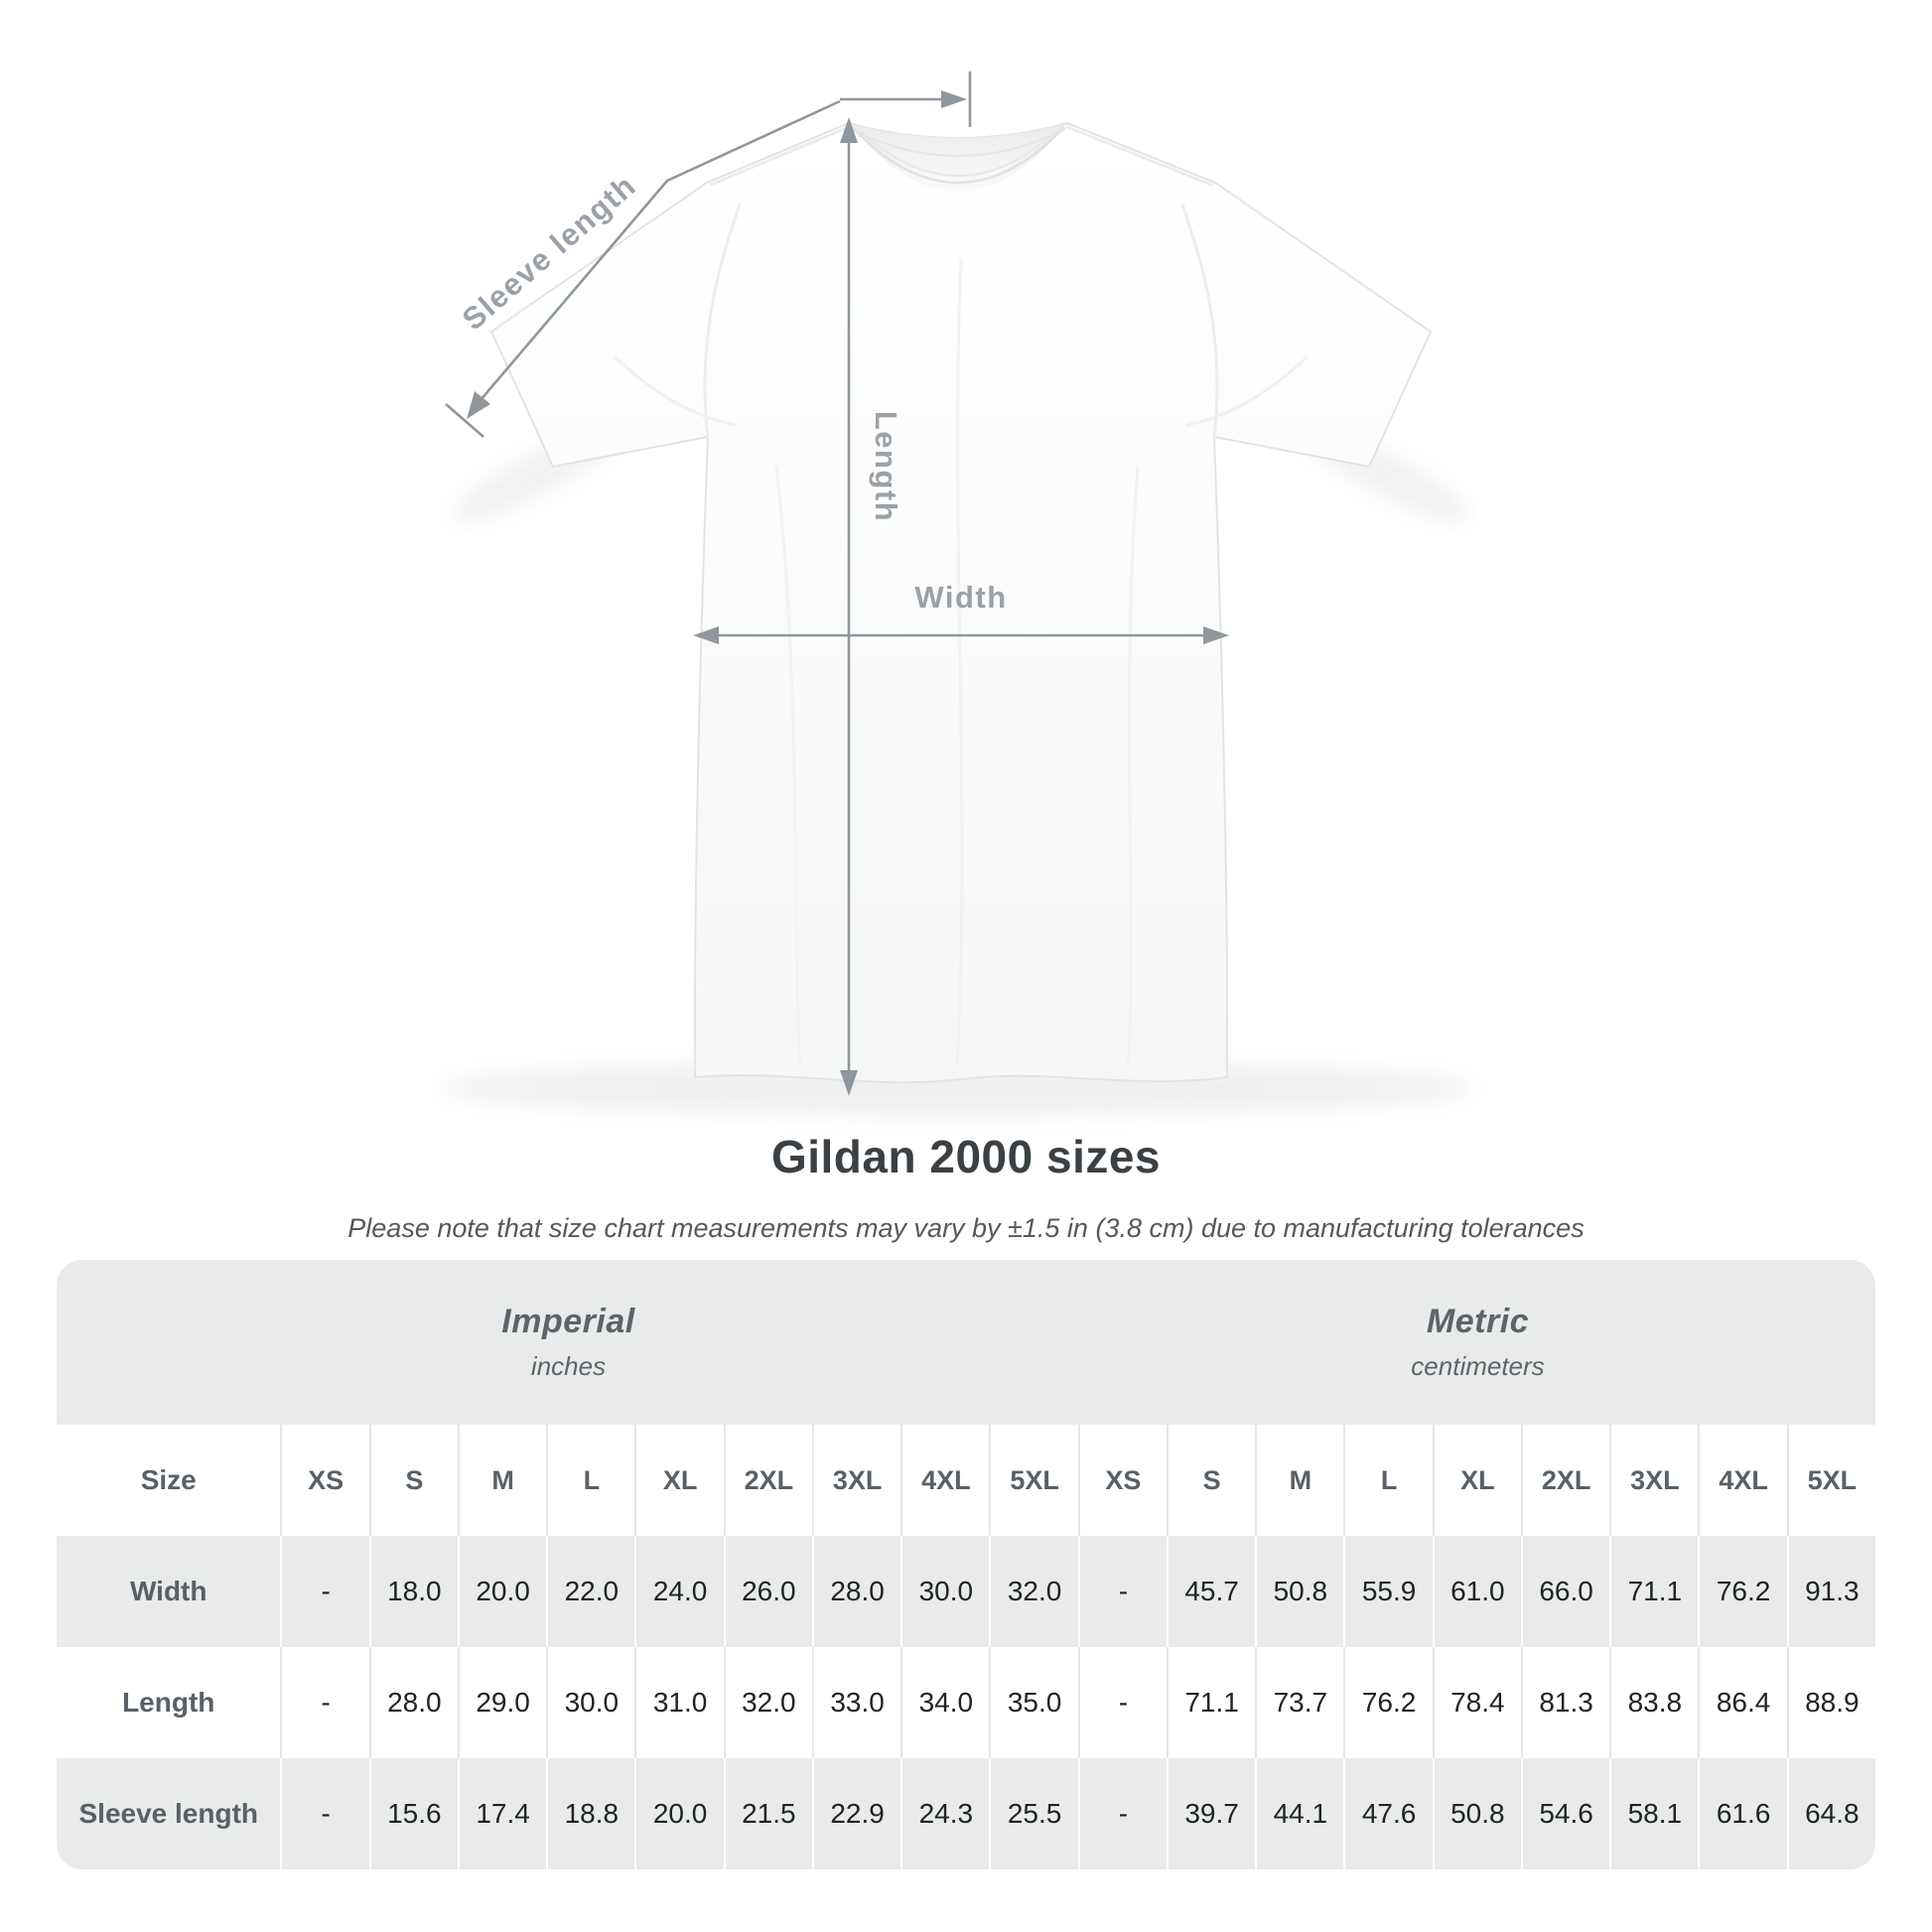  I want to click on size-value-cell: 64.8, so click(1831, 1814).